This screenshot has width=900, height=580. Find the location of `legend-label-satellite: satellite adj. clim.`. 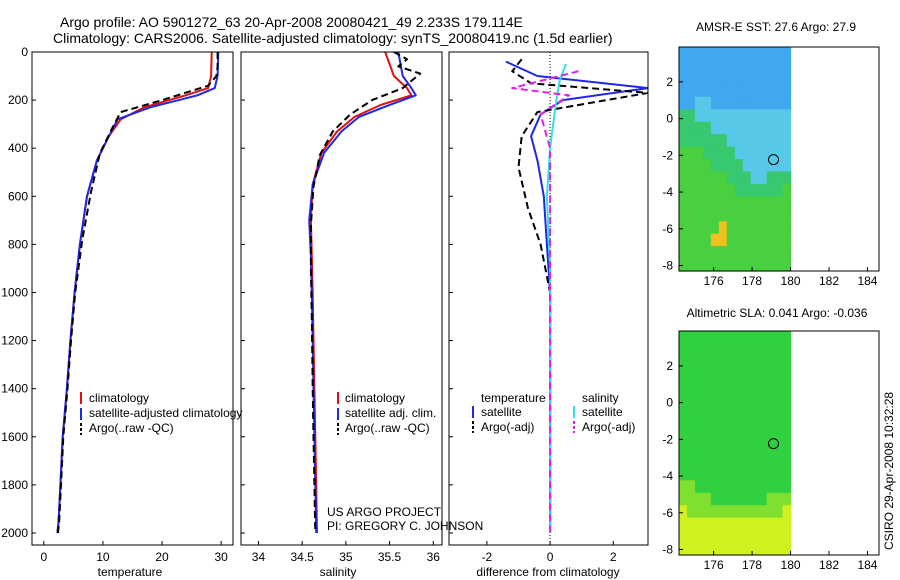

legend-label-satellite: satellite adj. clim. is located at coordinates (390, 413).